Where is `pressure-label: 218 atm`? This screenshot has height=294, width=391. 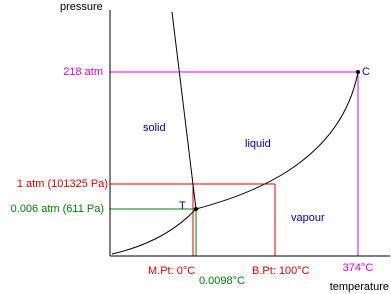 pressure-label: 218 atm is located at coordinates (83, 72).